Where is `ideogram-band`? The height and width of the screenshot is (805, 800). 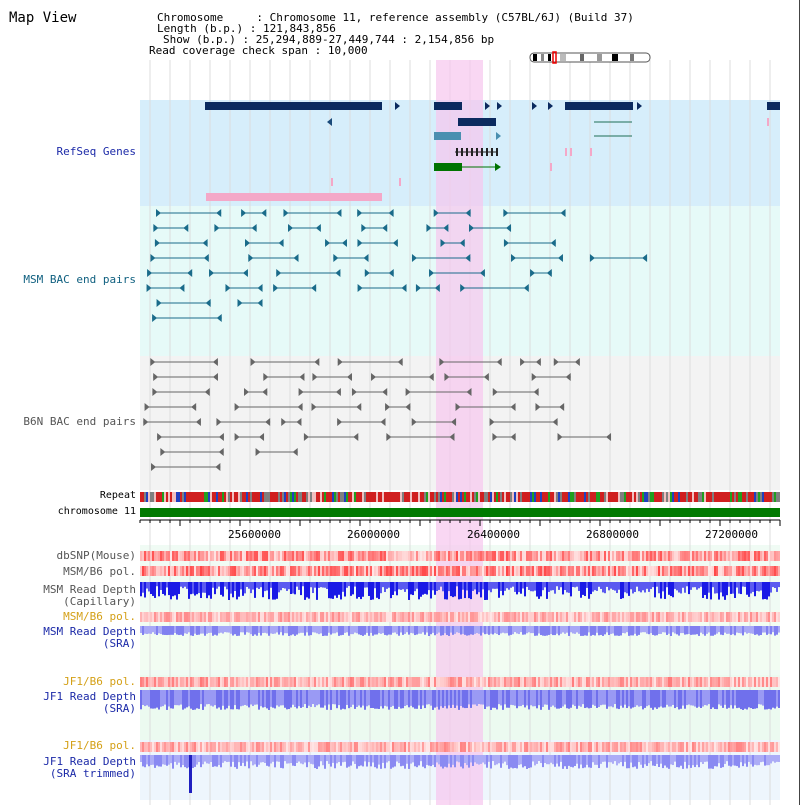 ideogram-band is located at coordinates (582, 57).